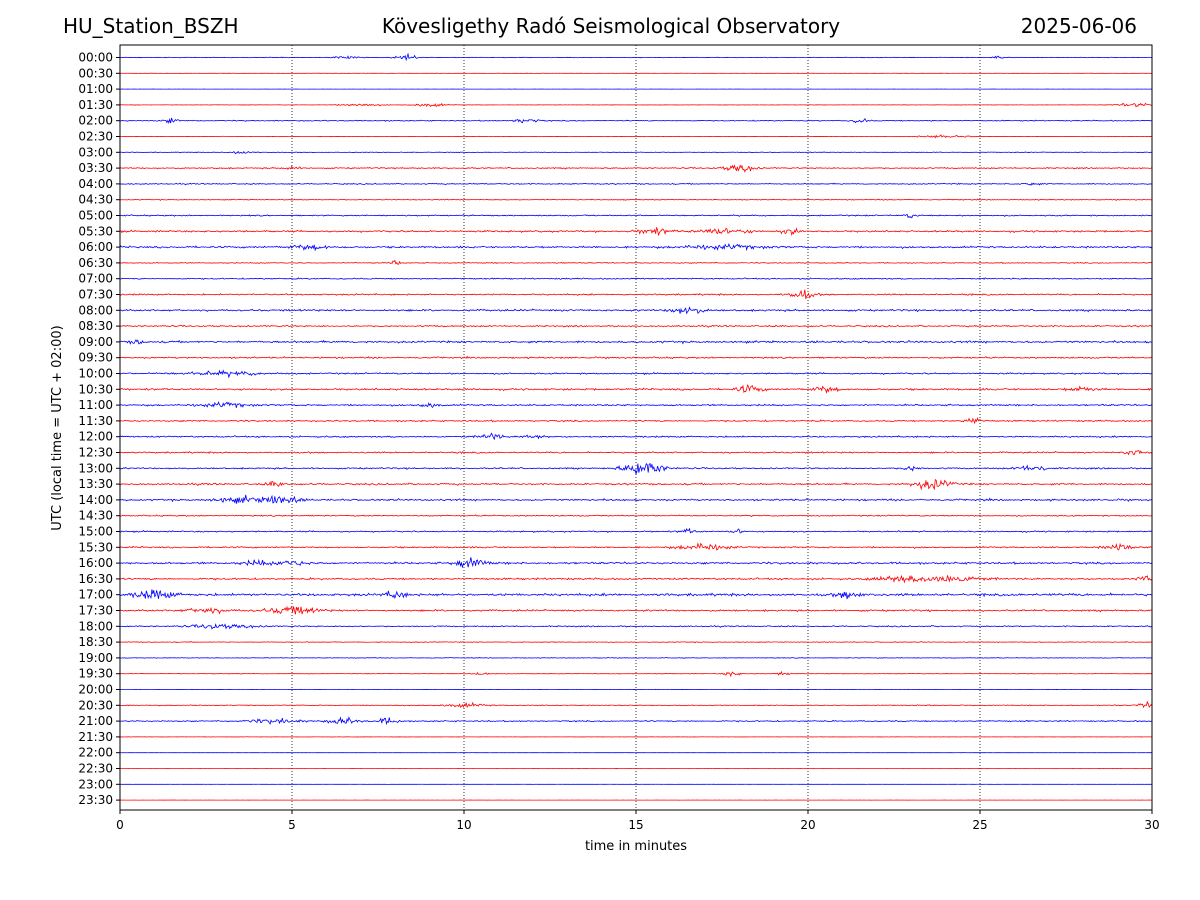 This screenshot has height=900, width=1200. Describe the element at coordinates (95, 437) in the screenshot. I see `y-tick-label: 12:00` at that location.